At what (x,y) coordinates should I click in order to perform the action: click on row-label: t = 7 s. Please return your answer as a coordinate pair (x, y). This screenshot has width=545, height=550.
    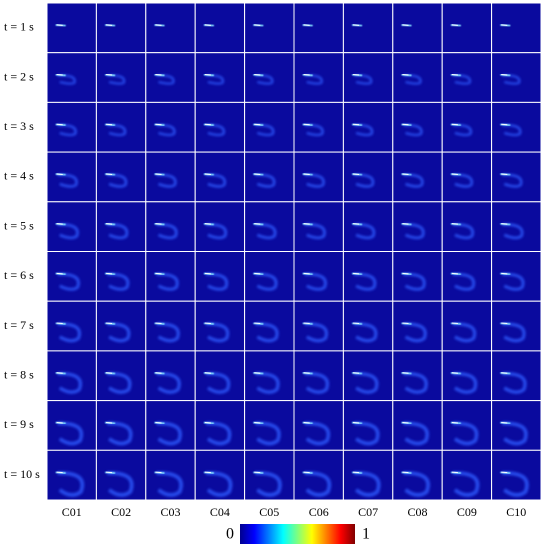
    Looking at the image, I should click on (19, 325).